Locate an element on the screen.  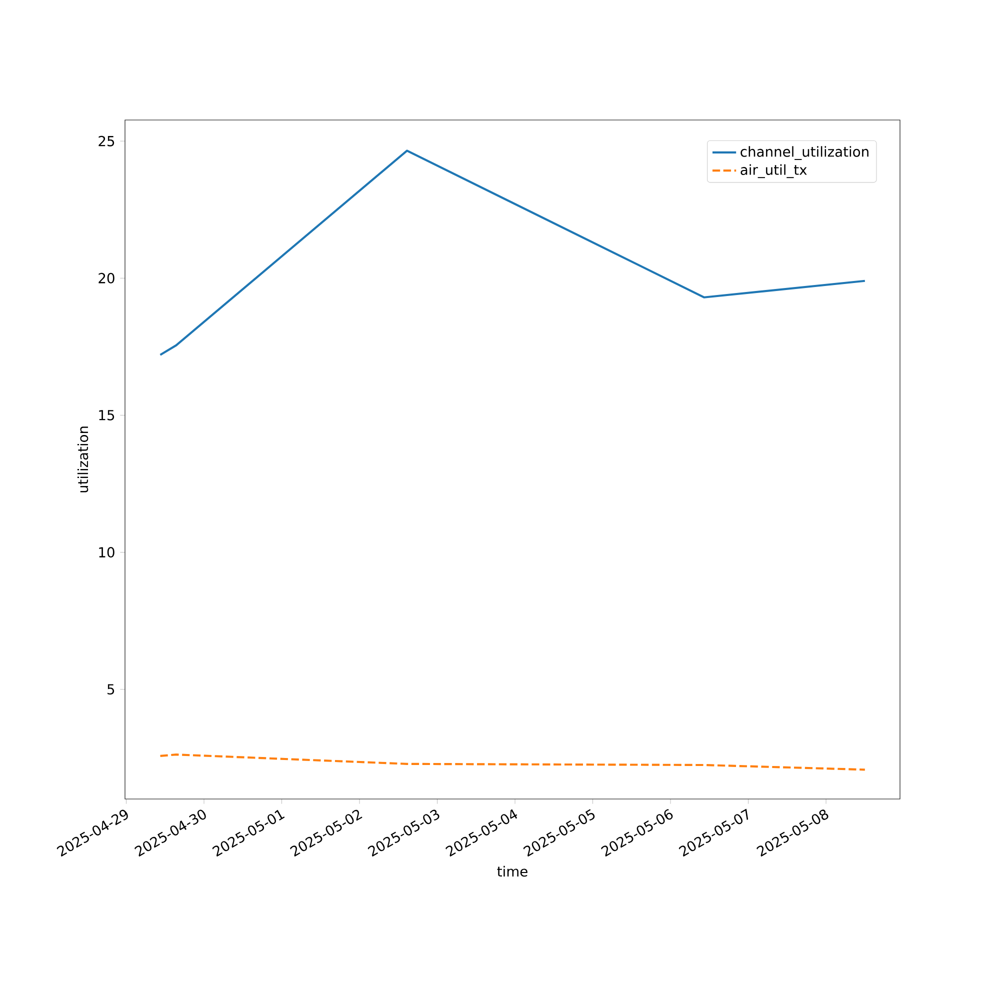
y-tick-label: 15 is located at coordinates (106, 415).